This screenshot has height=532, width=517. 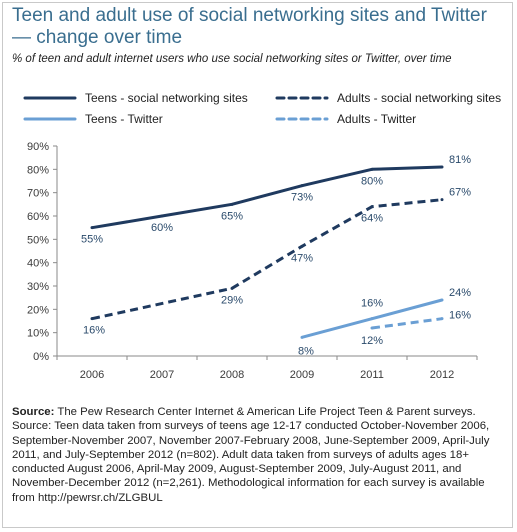 What do you see at coordinates (92, 240) in the screenshot?
I see `data-label: 55%` at bounding box center [92, 240].